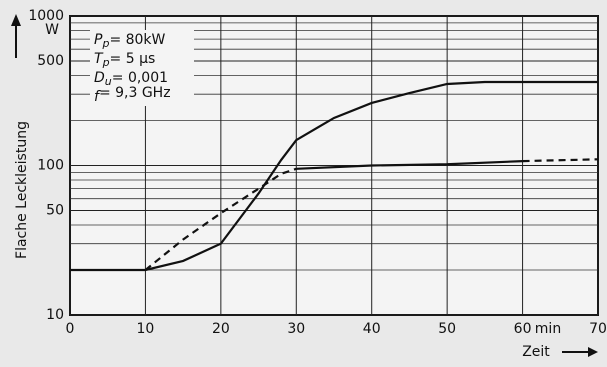 This screenshot has height=367, width=607. Describe the element at coordinates (221, 329) in the screenshot. I see `x-tick-label: 20` at that location.